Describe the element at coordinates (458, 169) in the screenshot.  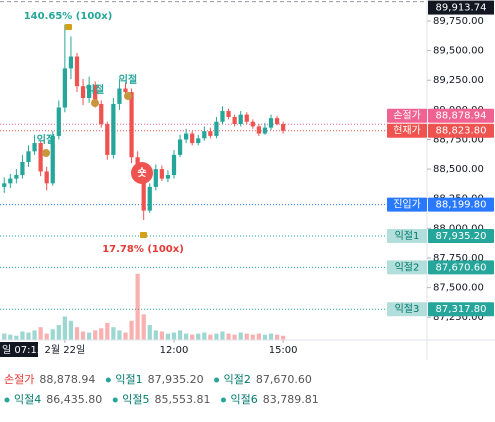
I see `y-tick-label: 88,500.00` at that location.